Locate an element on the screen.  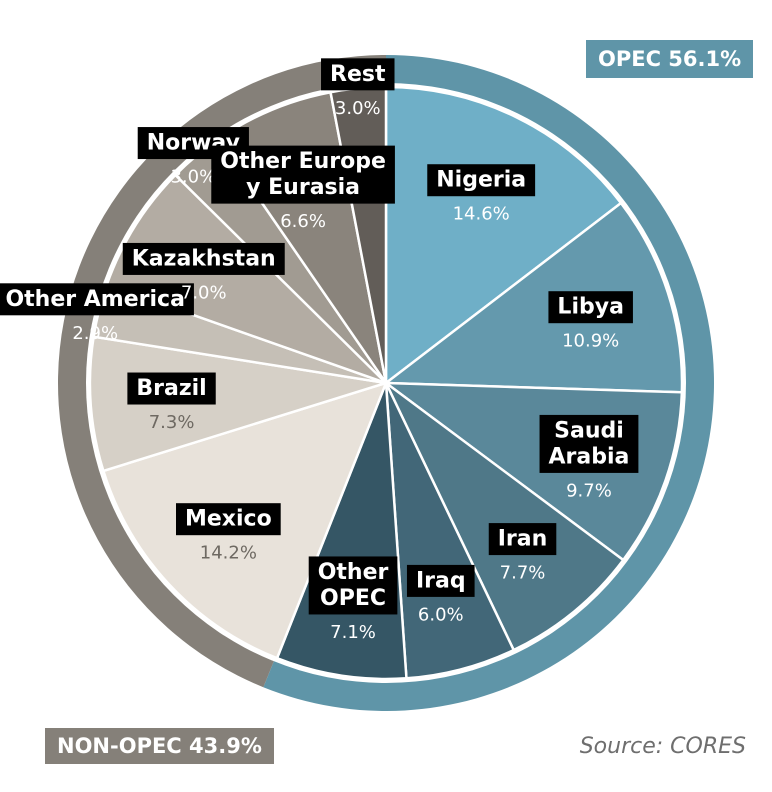
slice-name-other-opec: OPEC is located at coordinates (353, 598).